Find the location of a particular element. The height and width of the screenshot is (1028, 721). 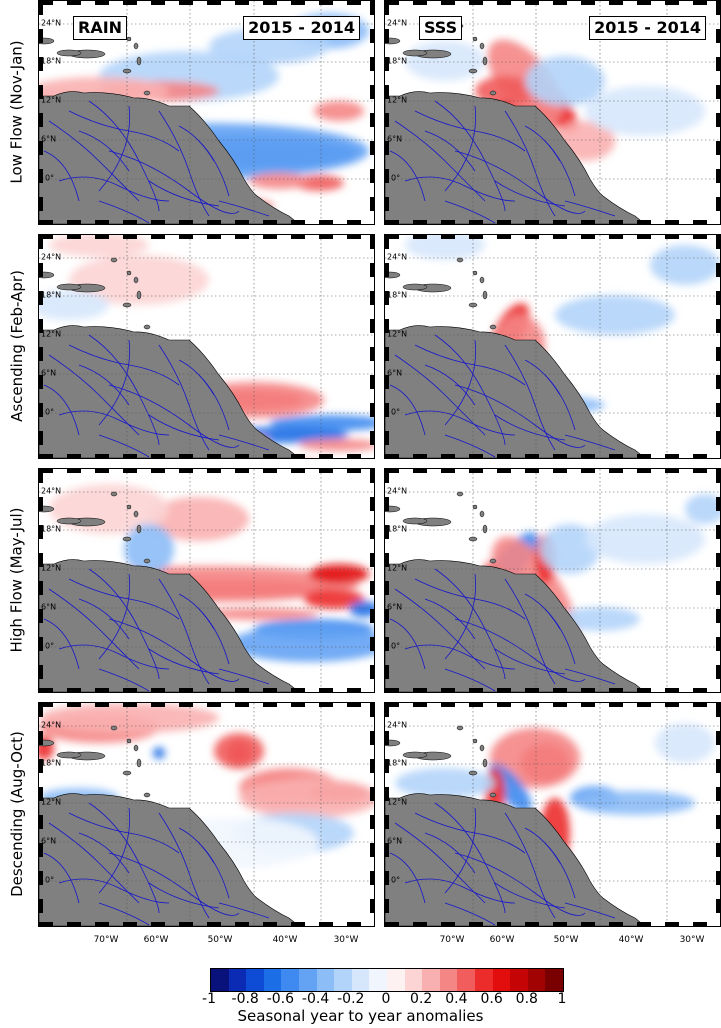

season-row-label-text: Descending (Aug-Oct) is located at coordinates (17, 813).